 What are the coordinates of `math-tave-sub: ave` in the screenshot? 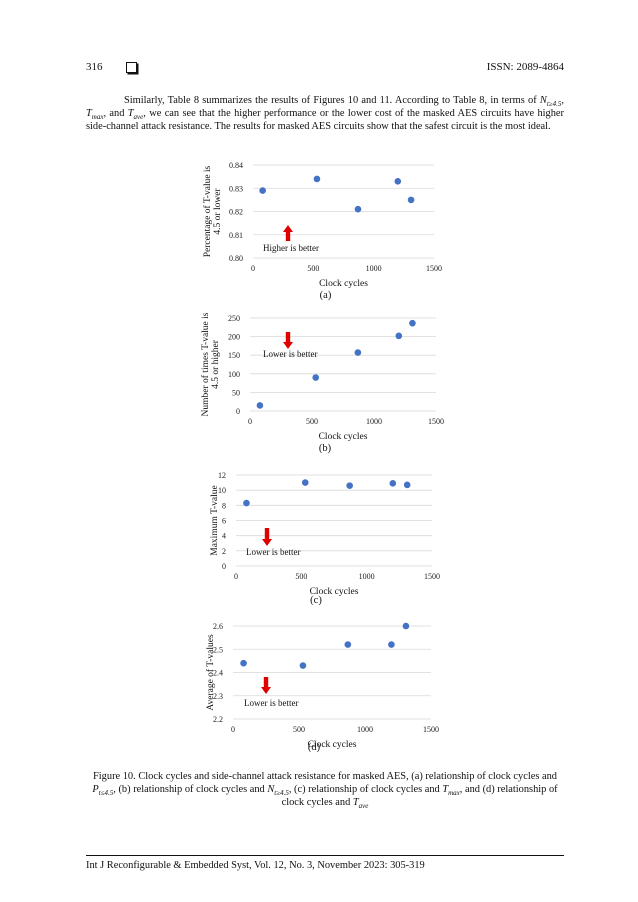 It's located at (138, 117).